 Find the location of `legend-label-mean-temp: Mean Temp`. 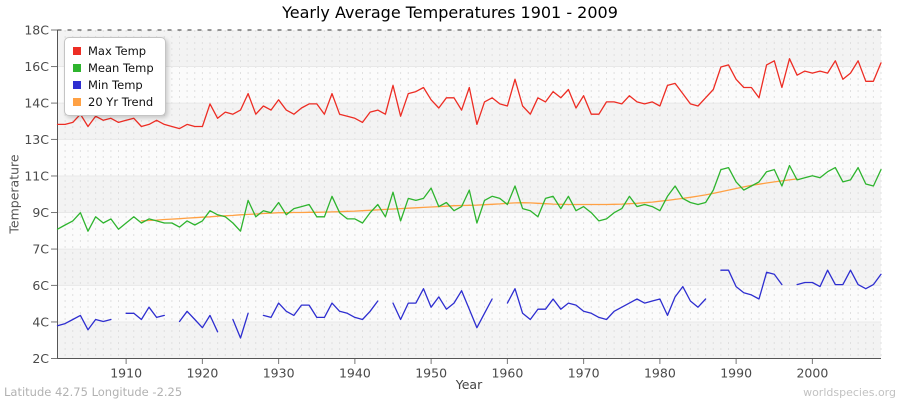

legend-label-mean-temp: Mean Temp is located at coordinates (121, 68).